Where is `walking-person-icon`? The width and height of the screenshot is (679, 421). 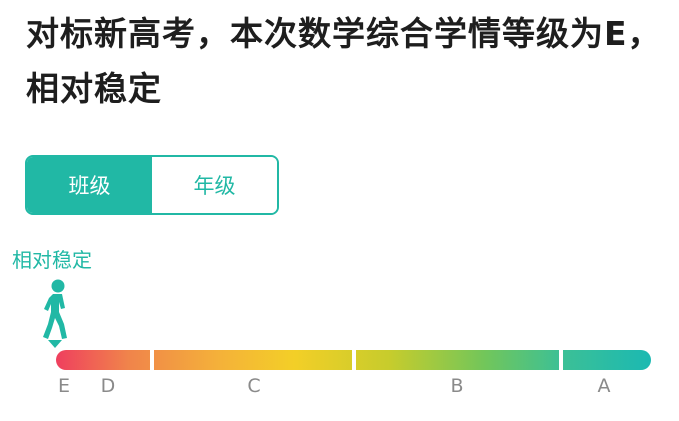 walking-person-icon is located at coordinates (55, 309).